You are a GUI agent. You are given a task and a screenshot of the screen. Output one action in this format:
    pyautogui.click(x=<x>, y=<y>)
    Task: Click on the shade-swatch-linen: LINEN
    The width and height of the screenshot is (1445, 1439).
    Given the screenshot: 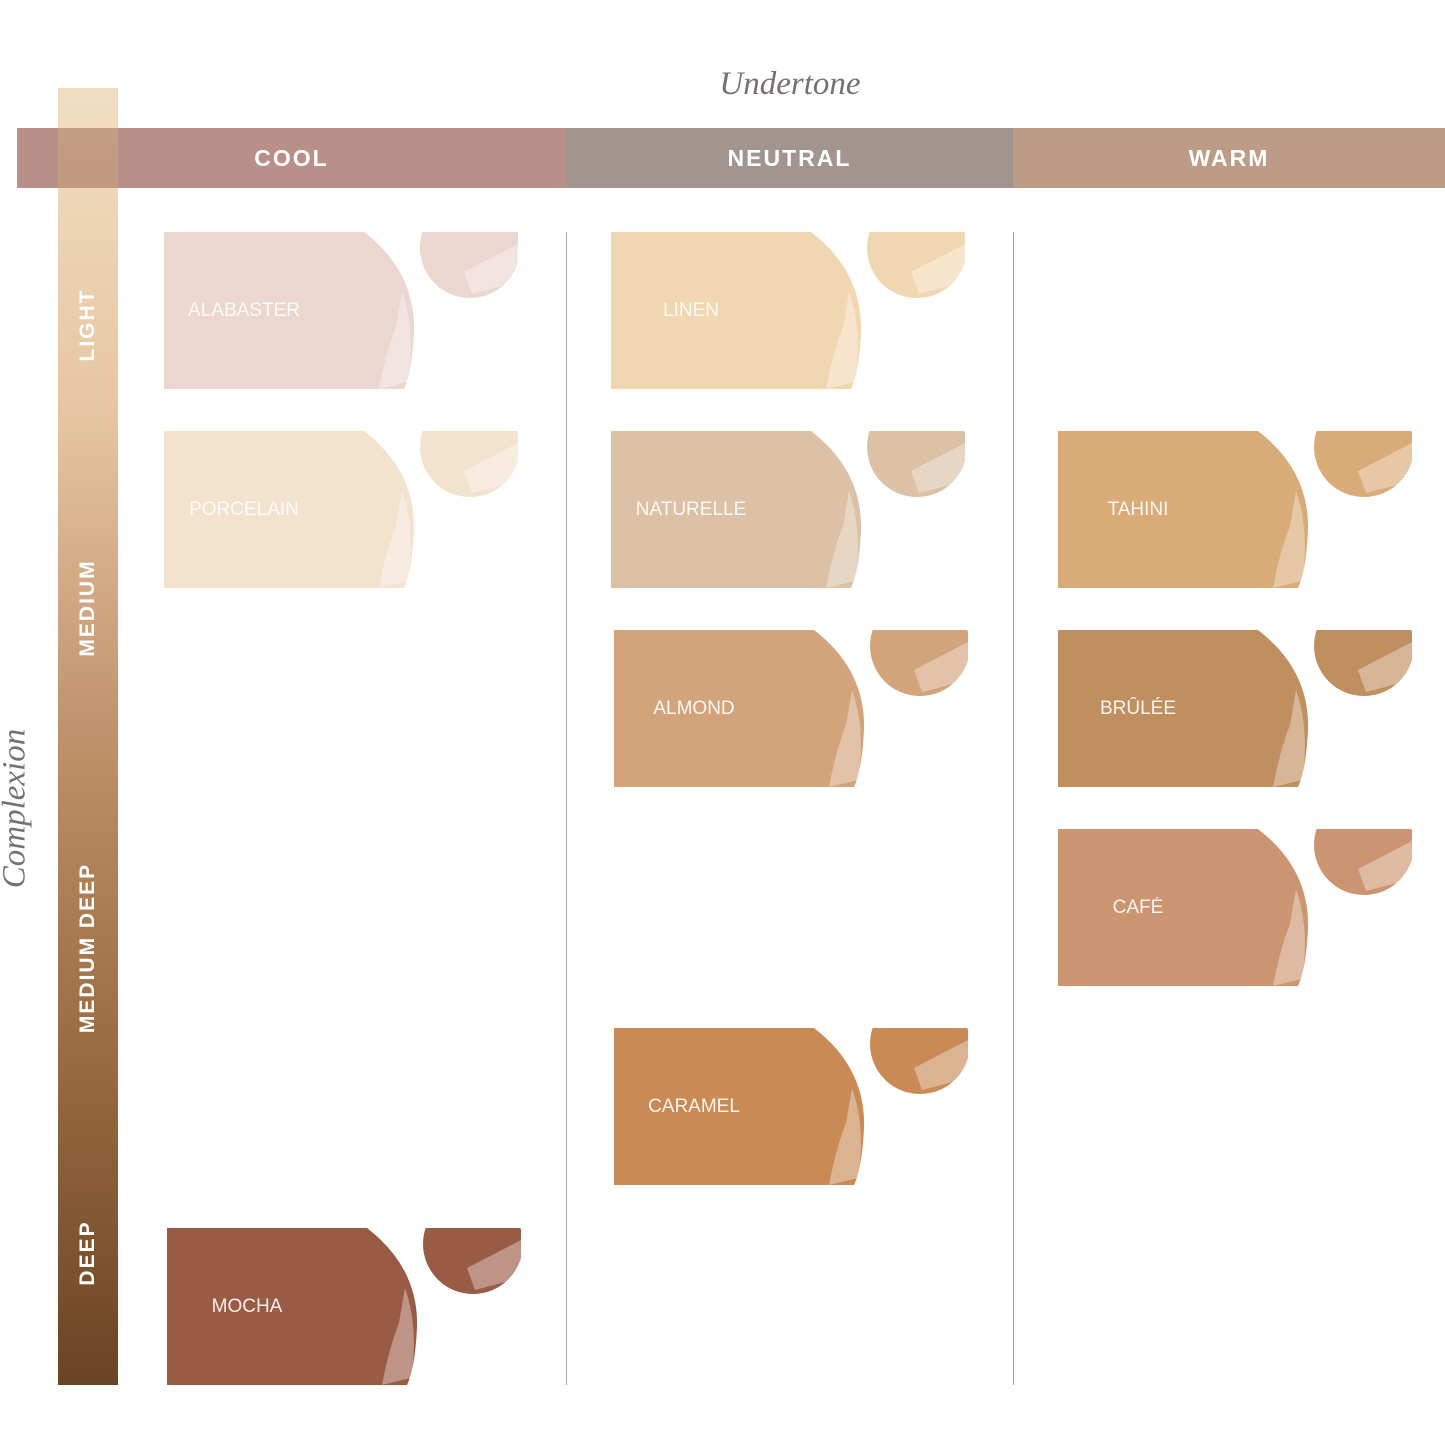 What is the action you would take?
    pyautogui.click(x=791, y=312)
    